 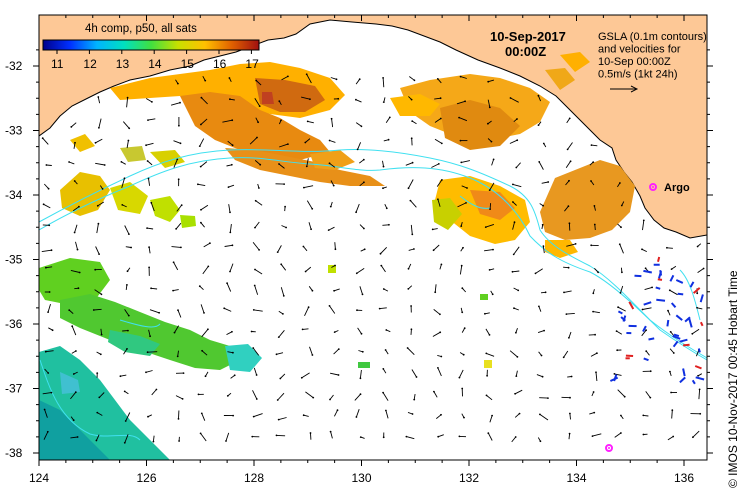 I want to click on y-tick-label: -34, so click(x=14, y=195).